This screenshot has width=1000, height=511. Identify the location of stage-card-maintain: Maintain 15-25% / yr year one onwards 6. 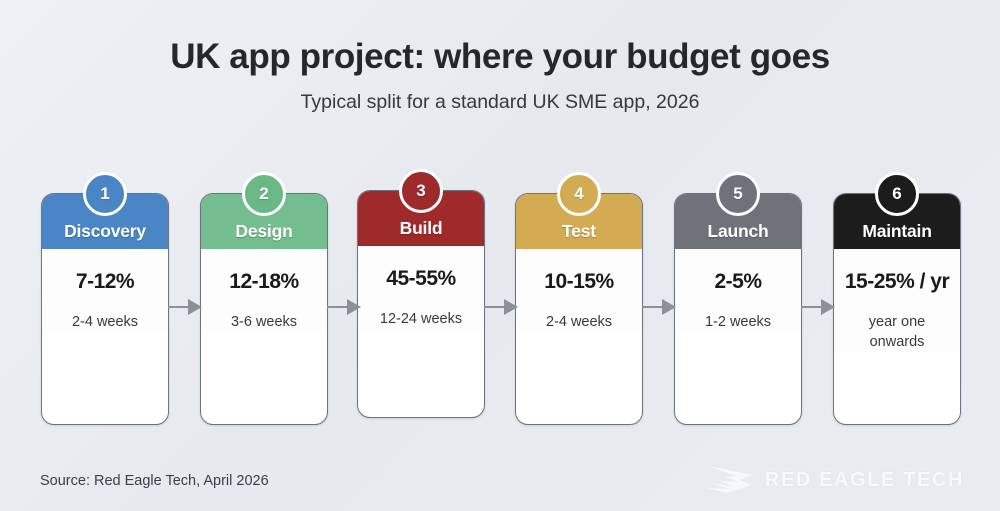
(897, 298).